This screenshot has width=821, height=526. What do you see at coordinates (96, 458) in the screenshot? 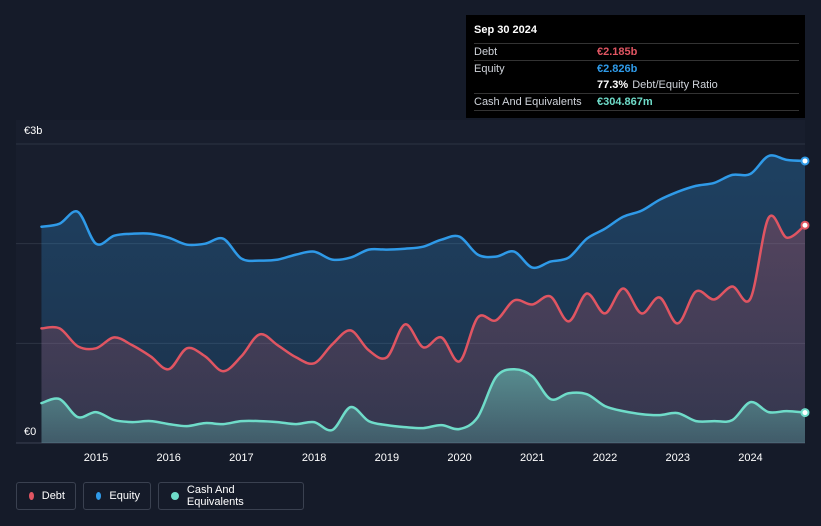
I see `x-tick-label: 2015` at bounding box center [96, 458].